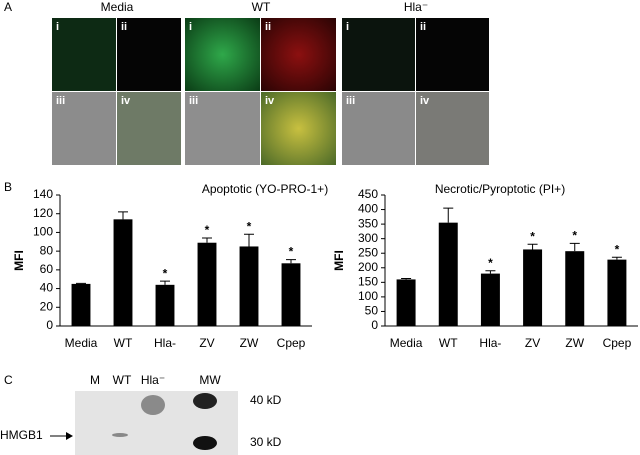 The image size is (640, 455). What do you see at coordinates (368, 209) in the screenshot?
I see `y-tick-label: 400` at bounding box center [368, 209].